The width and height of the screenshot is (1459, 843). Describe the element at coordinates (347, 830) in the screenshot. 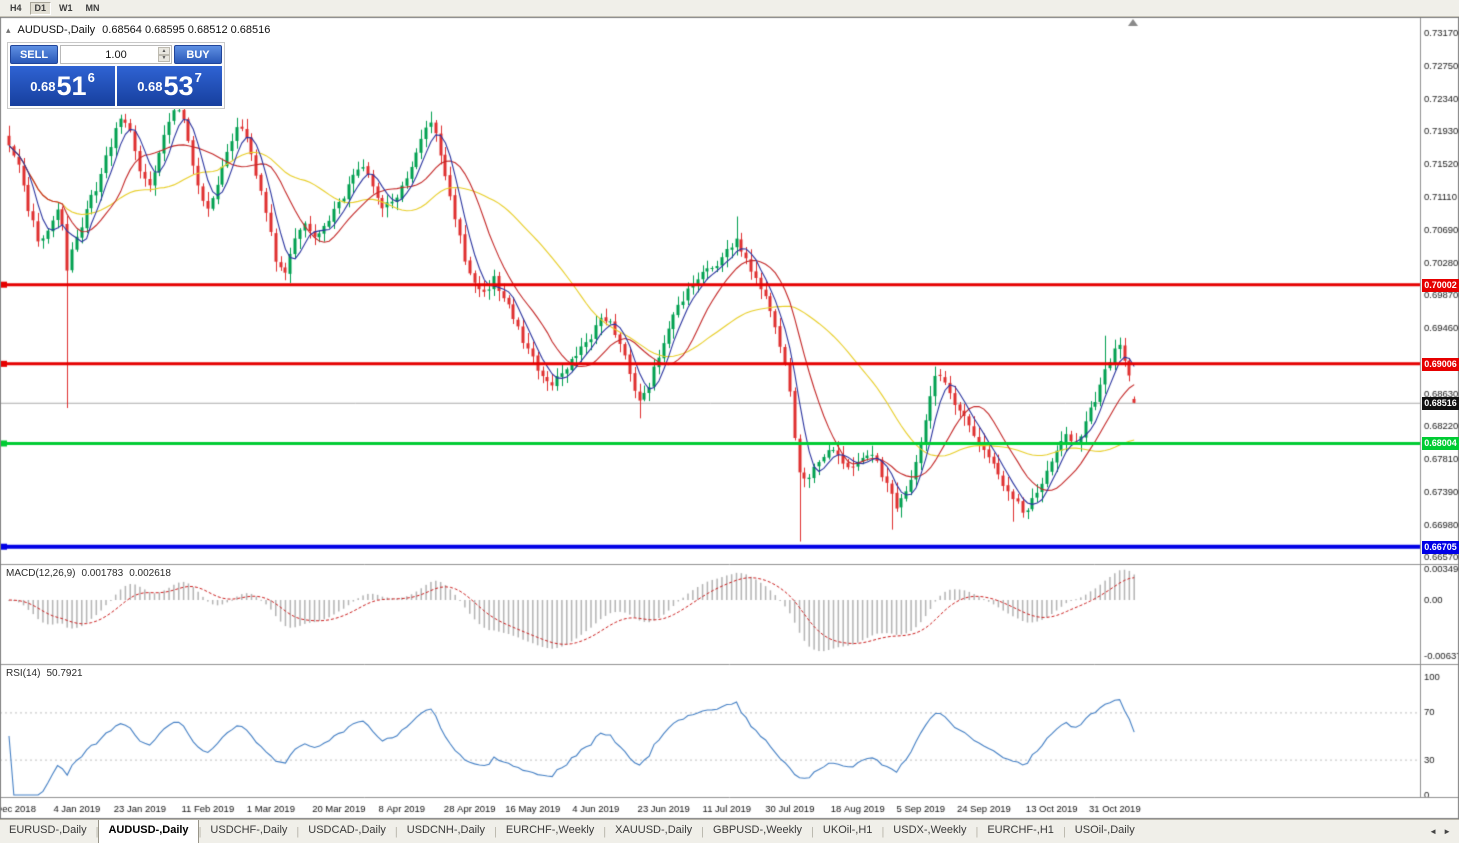

I see `chart-tab-usdcad-daily: USDCAD-,Daily` at that location.